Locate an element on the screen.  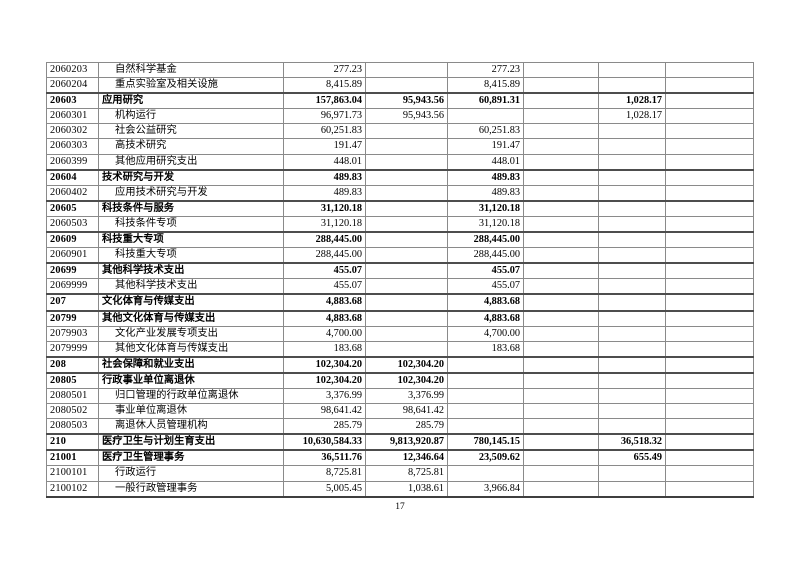
cell-value: 157,863.04 is located at coordinates (324, 101).